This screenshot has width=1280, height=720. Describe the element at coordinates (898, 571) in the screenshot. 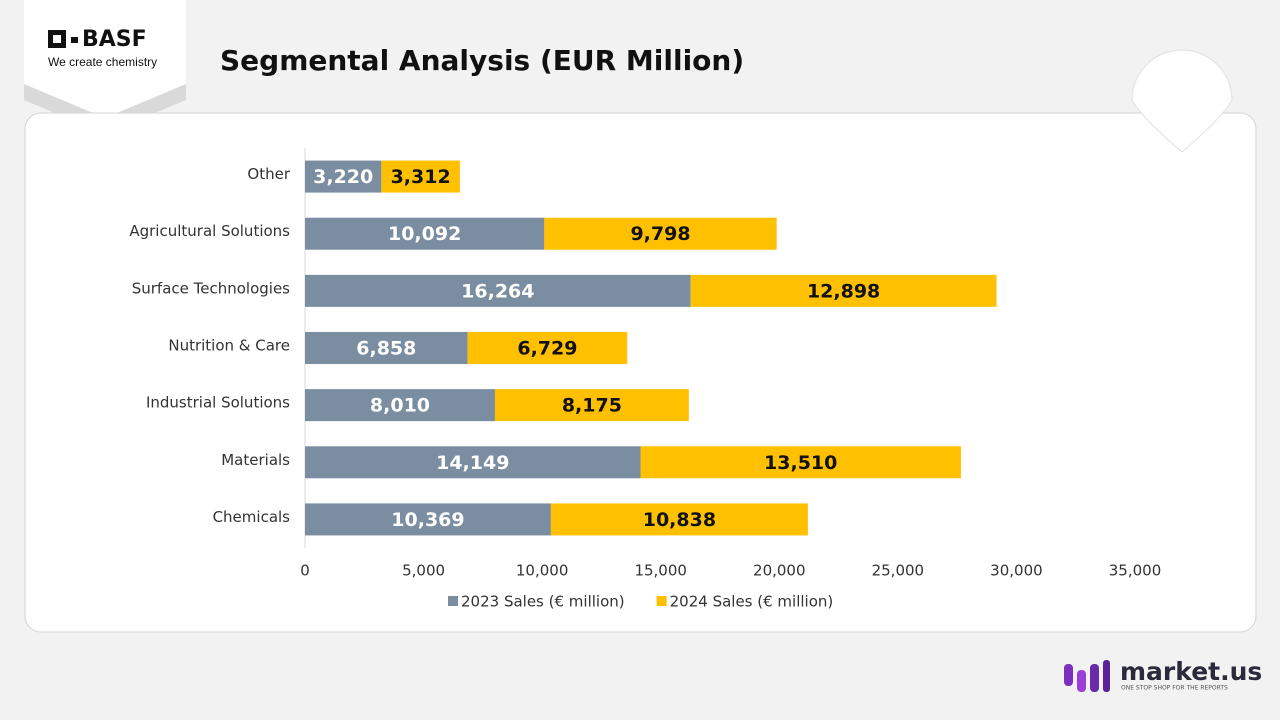

I see `x-tick-label: 25,000` at that location.